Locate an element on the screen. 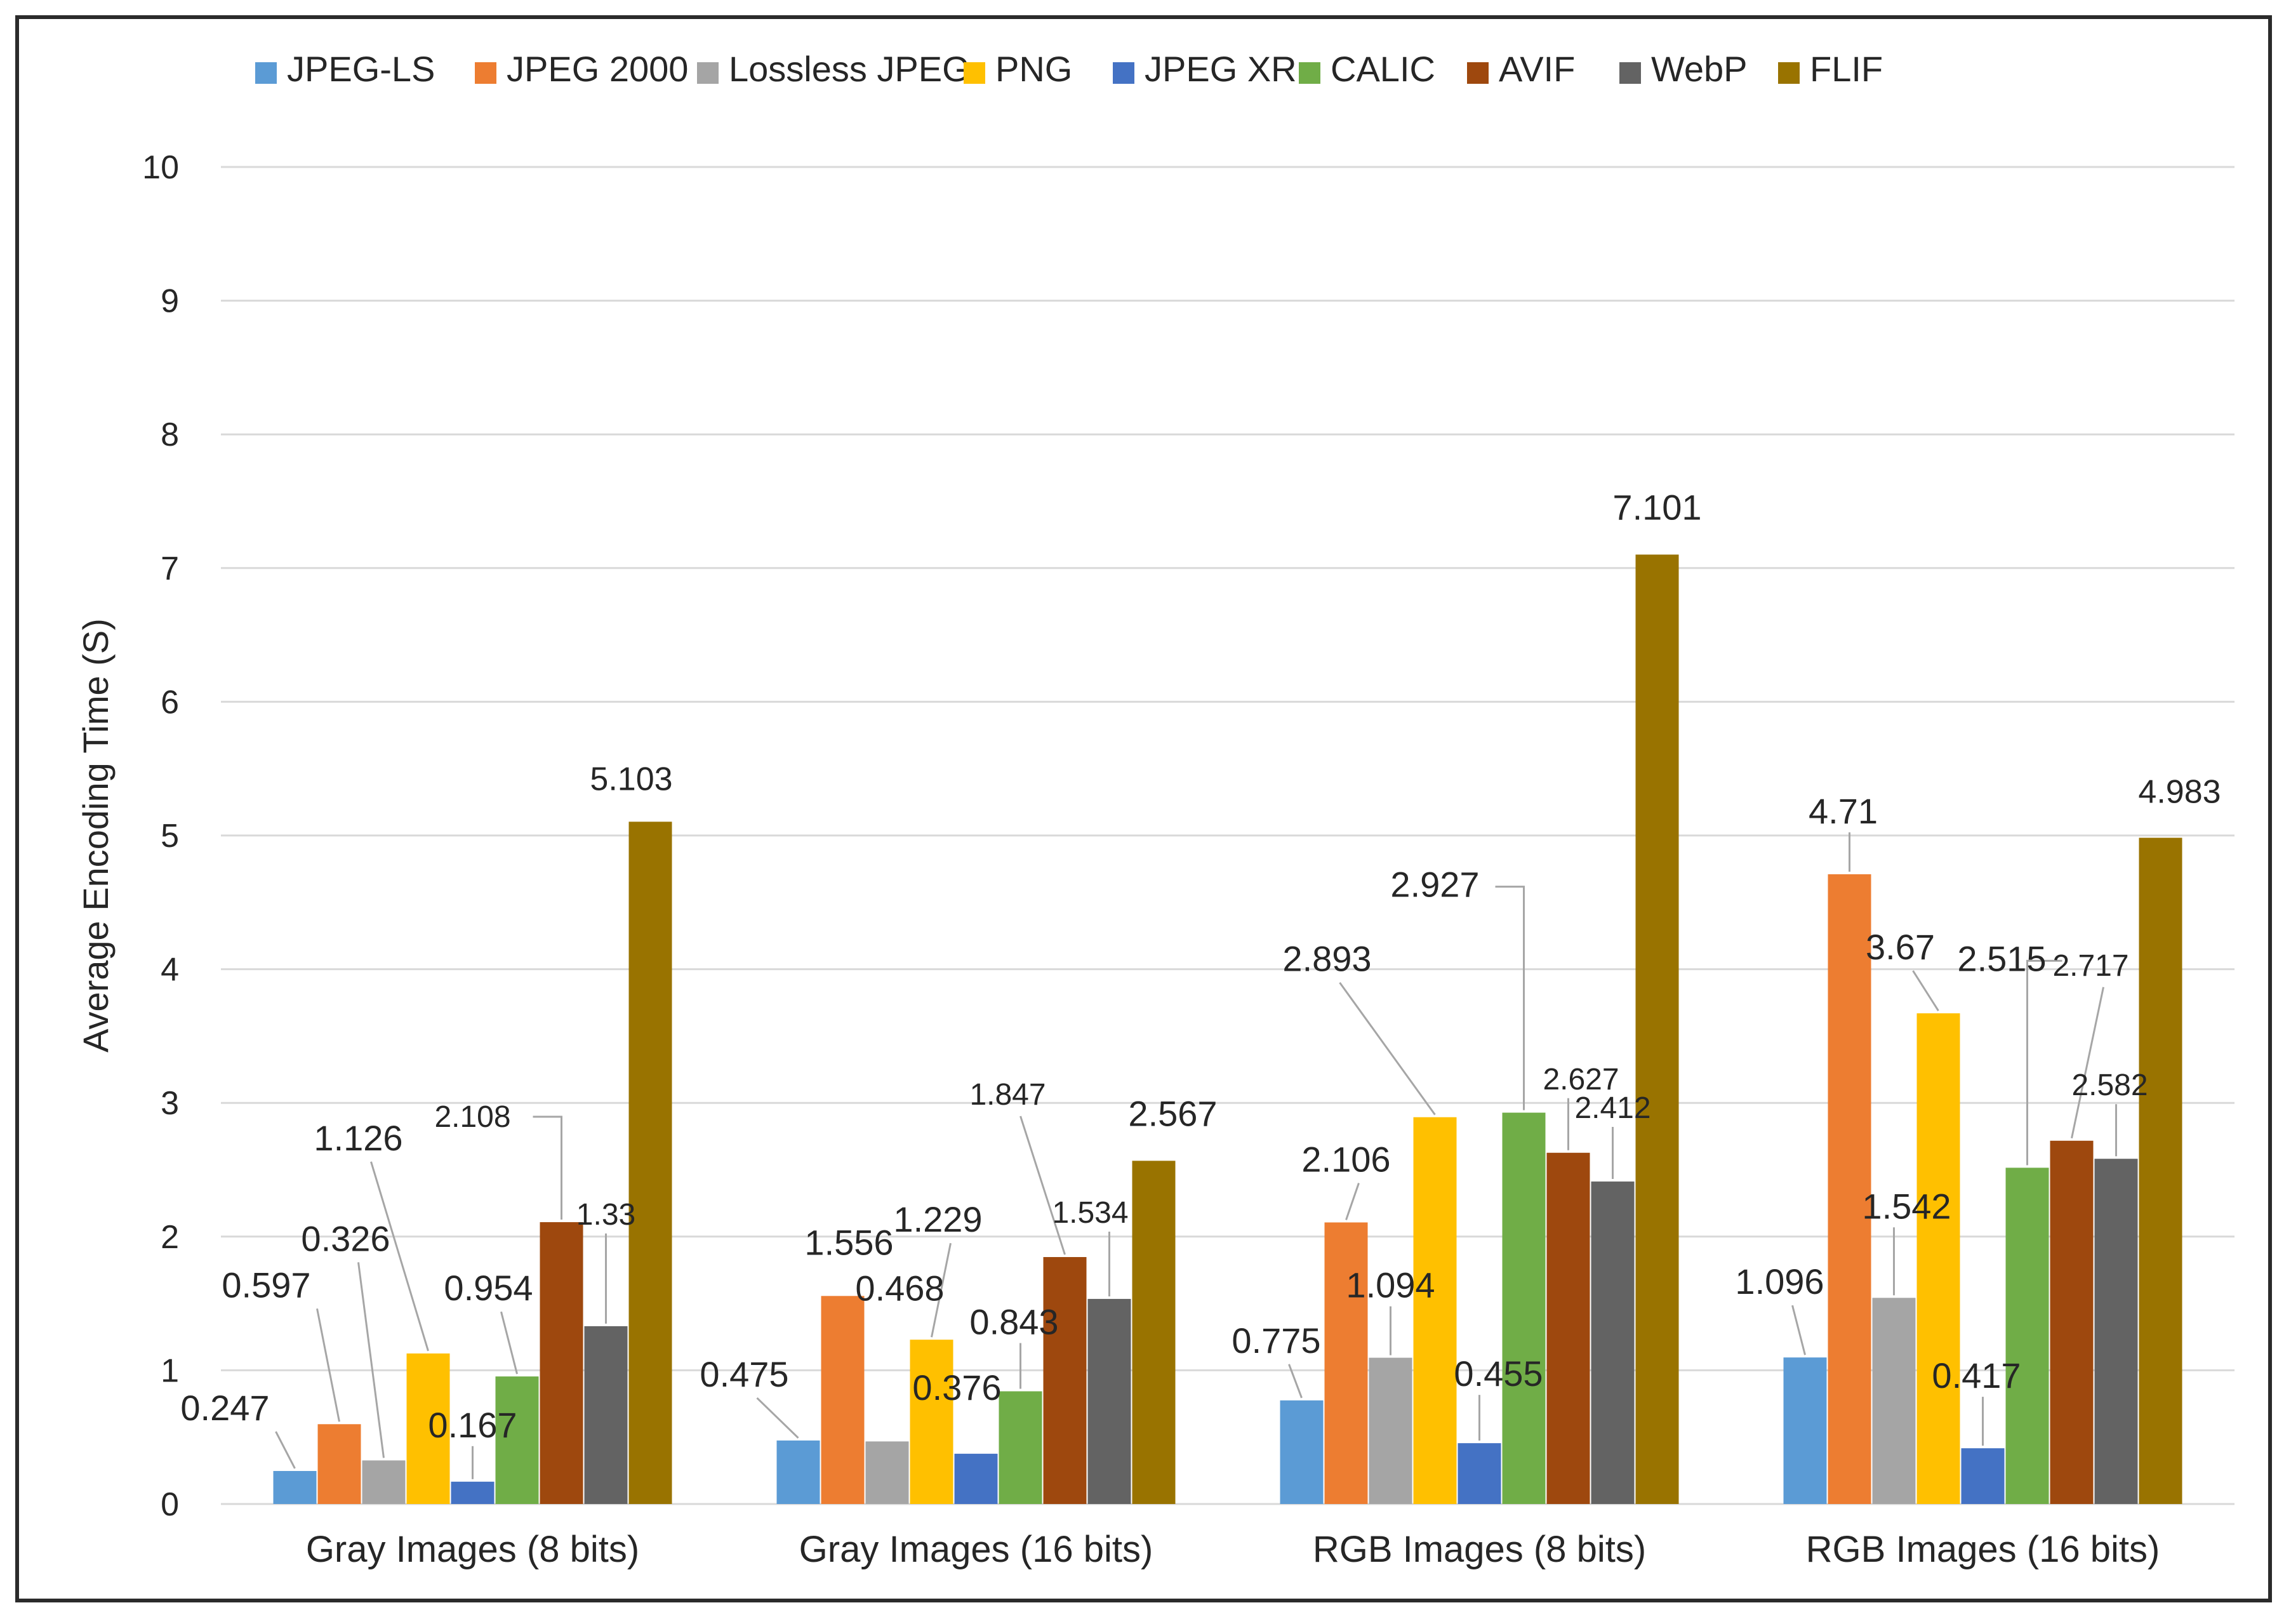  y-tick-label: 1 is located at coordinates (170, 1371).